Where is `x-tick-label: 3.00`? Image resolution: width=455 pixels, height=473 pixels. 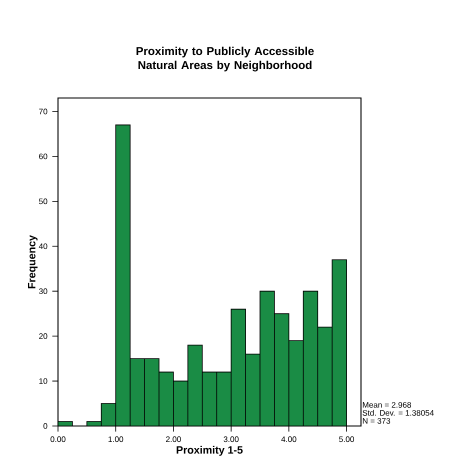
x-tick-label: 3.00 is located at coordinates (231, 439).